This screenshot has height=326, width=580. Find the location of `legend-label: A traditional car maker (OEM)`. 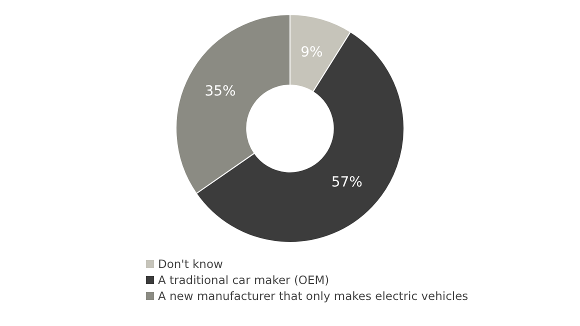

legend-label: A traditional car maker (OEM) is located at coordinates (244, 280).